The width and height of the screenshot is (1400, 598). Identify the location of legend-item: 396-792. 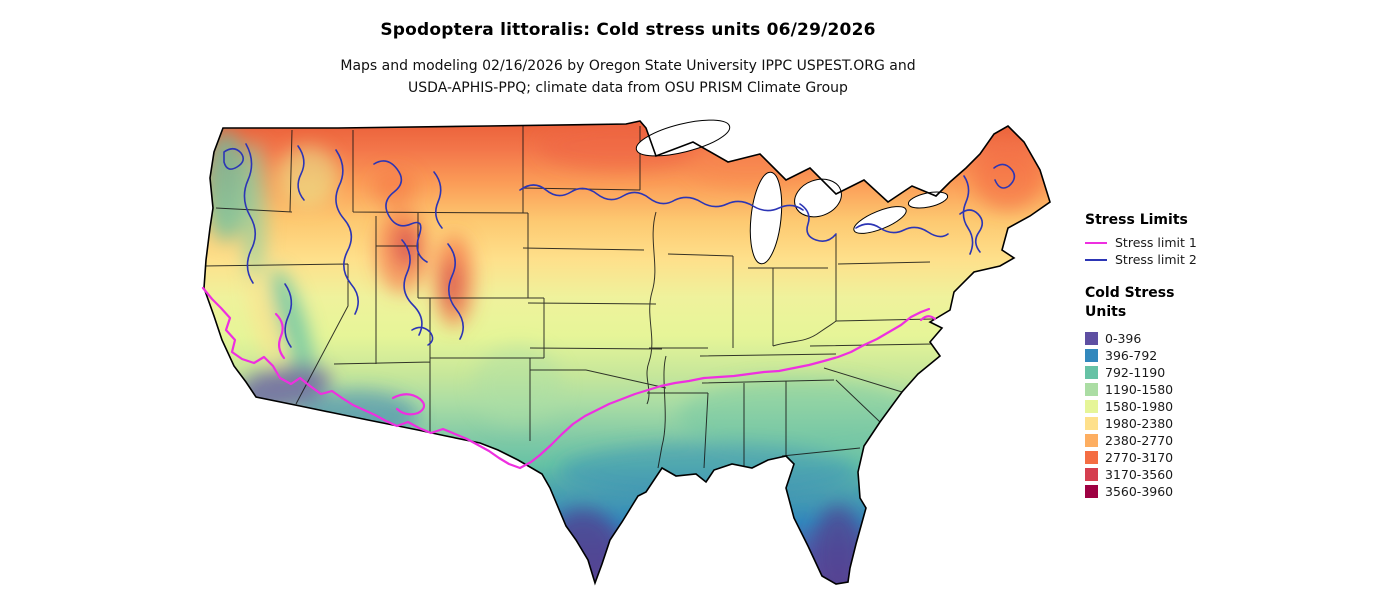
(1235, 355).